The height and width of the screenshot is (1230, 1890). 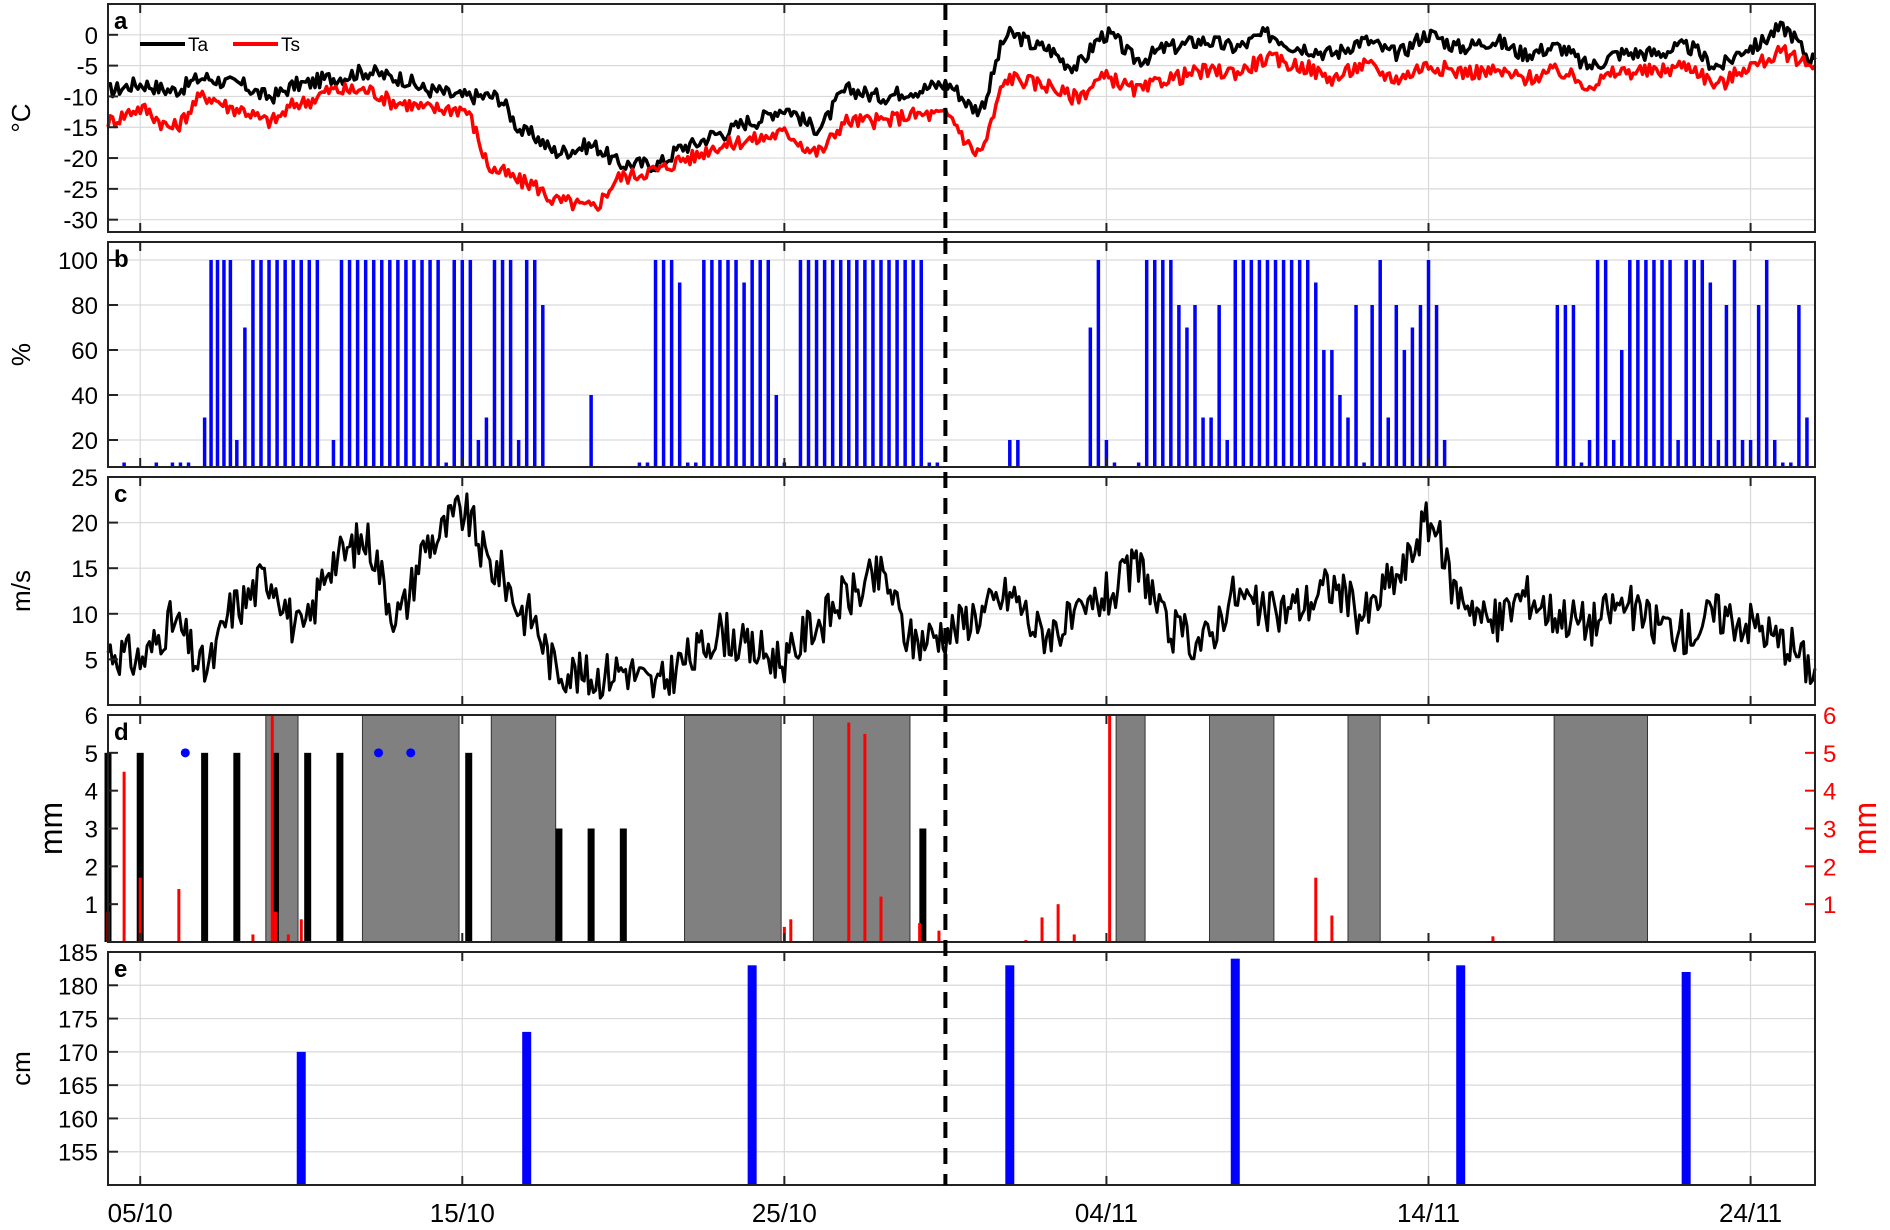 I want to click on panel-letter: e, so click(x=120, y=969).